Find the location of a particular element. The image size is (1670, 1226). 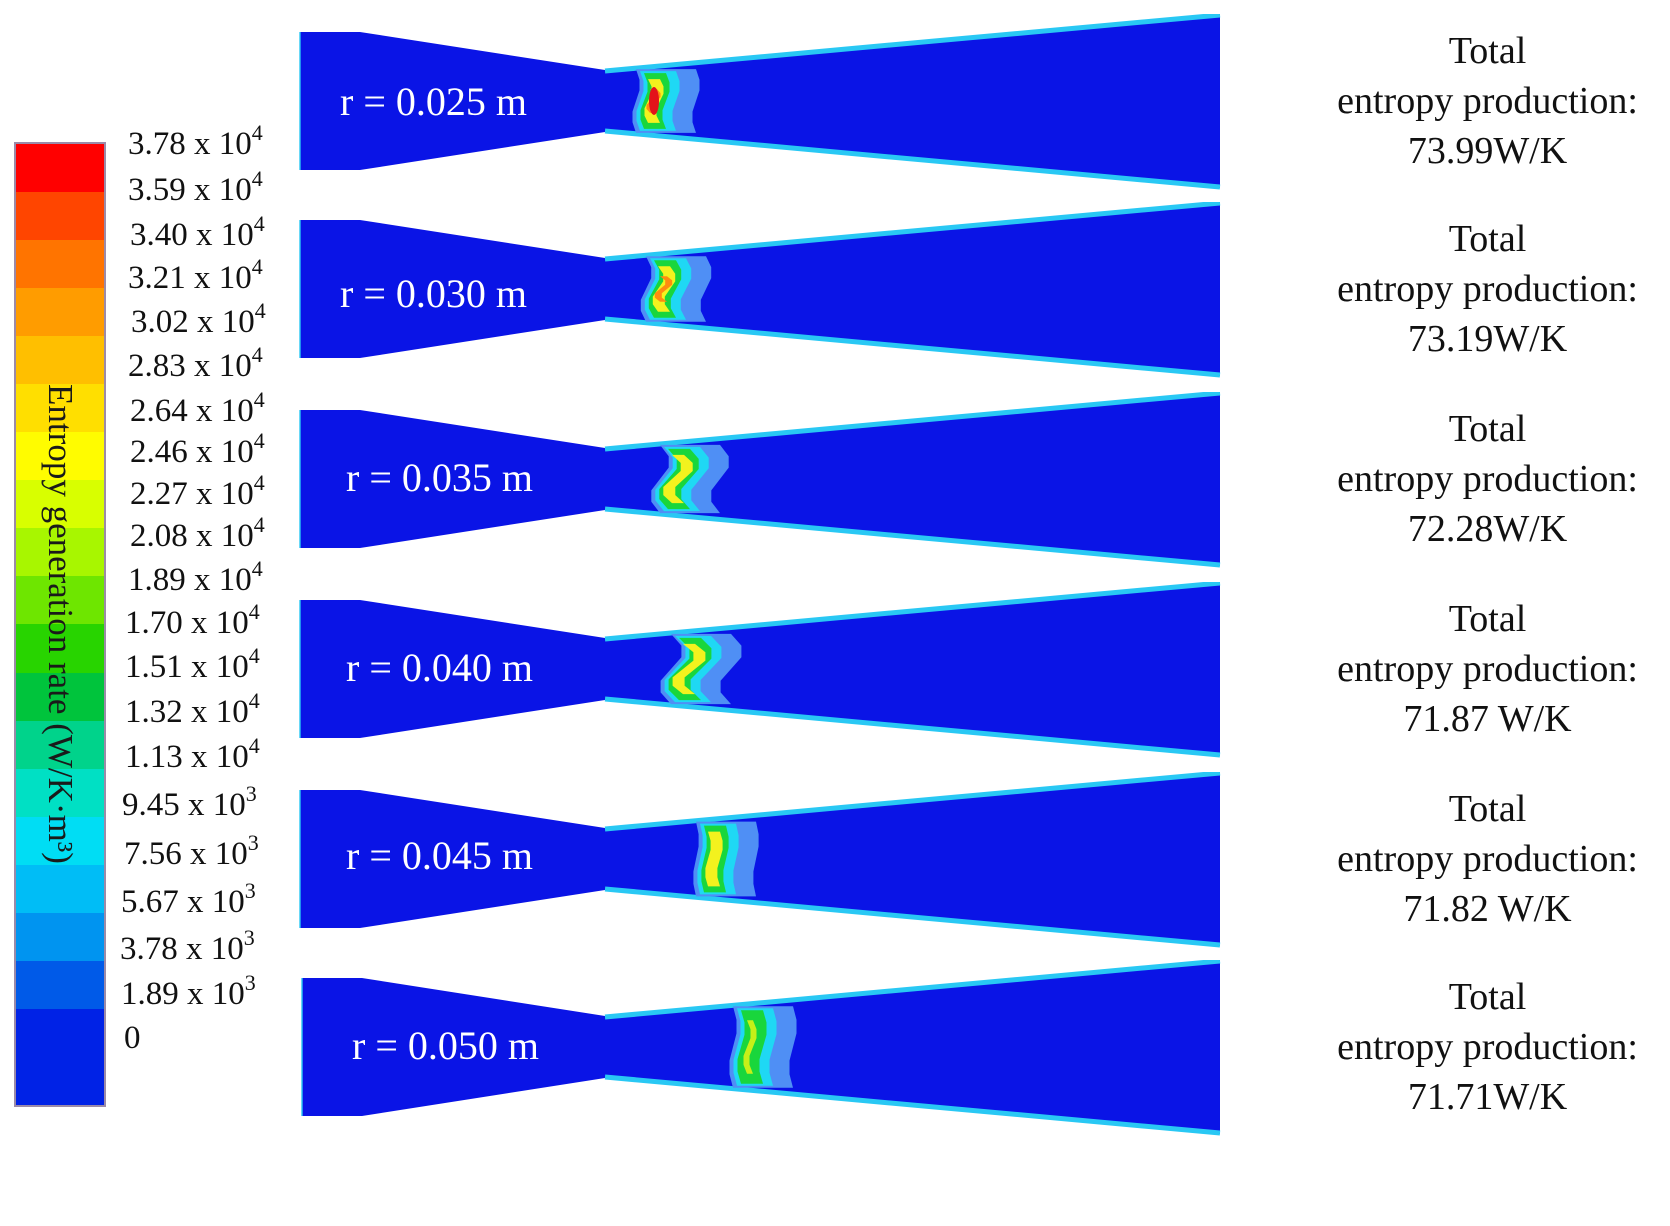

colorbar-tick-label: 2.83 x 10⁴ is located at coordinates (195, 363).